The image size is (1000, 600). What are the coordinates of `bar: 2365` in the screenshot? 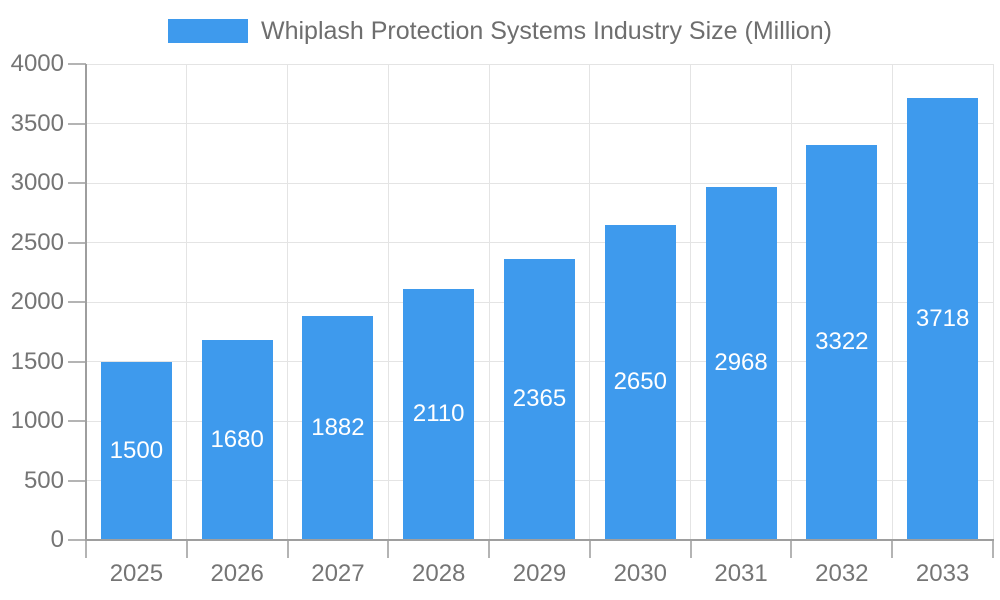 It's located at (539, 399).